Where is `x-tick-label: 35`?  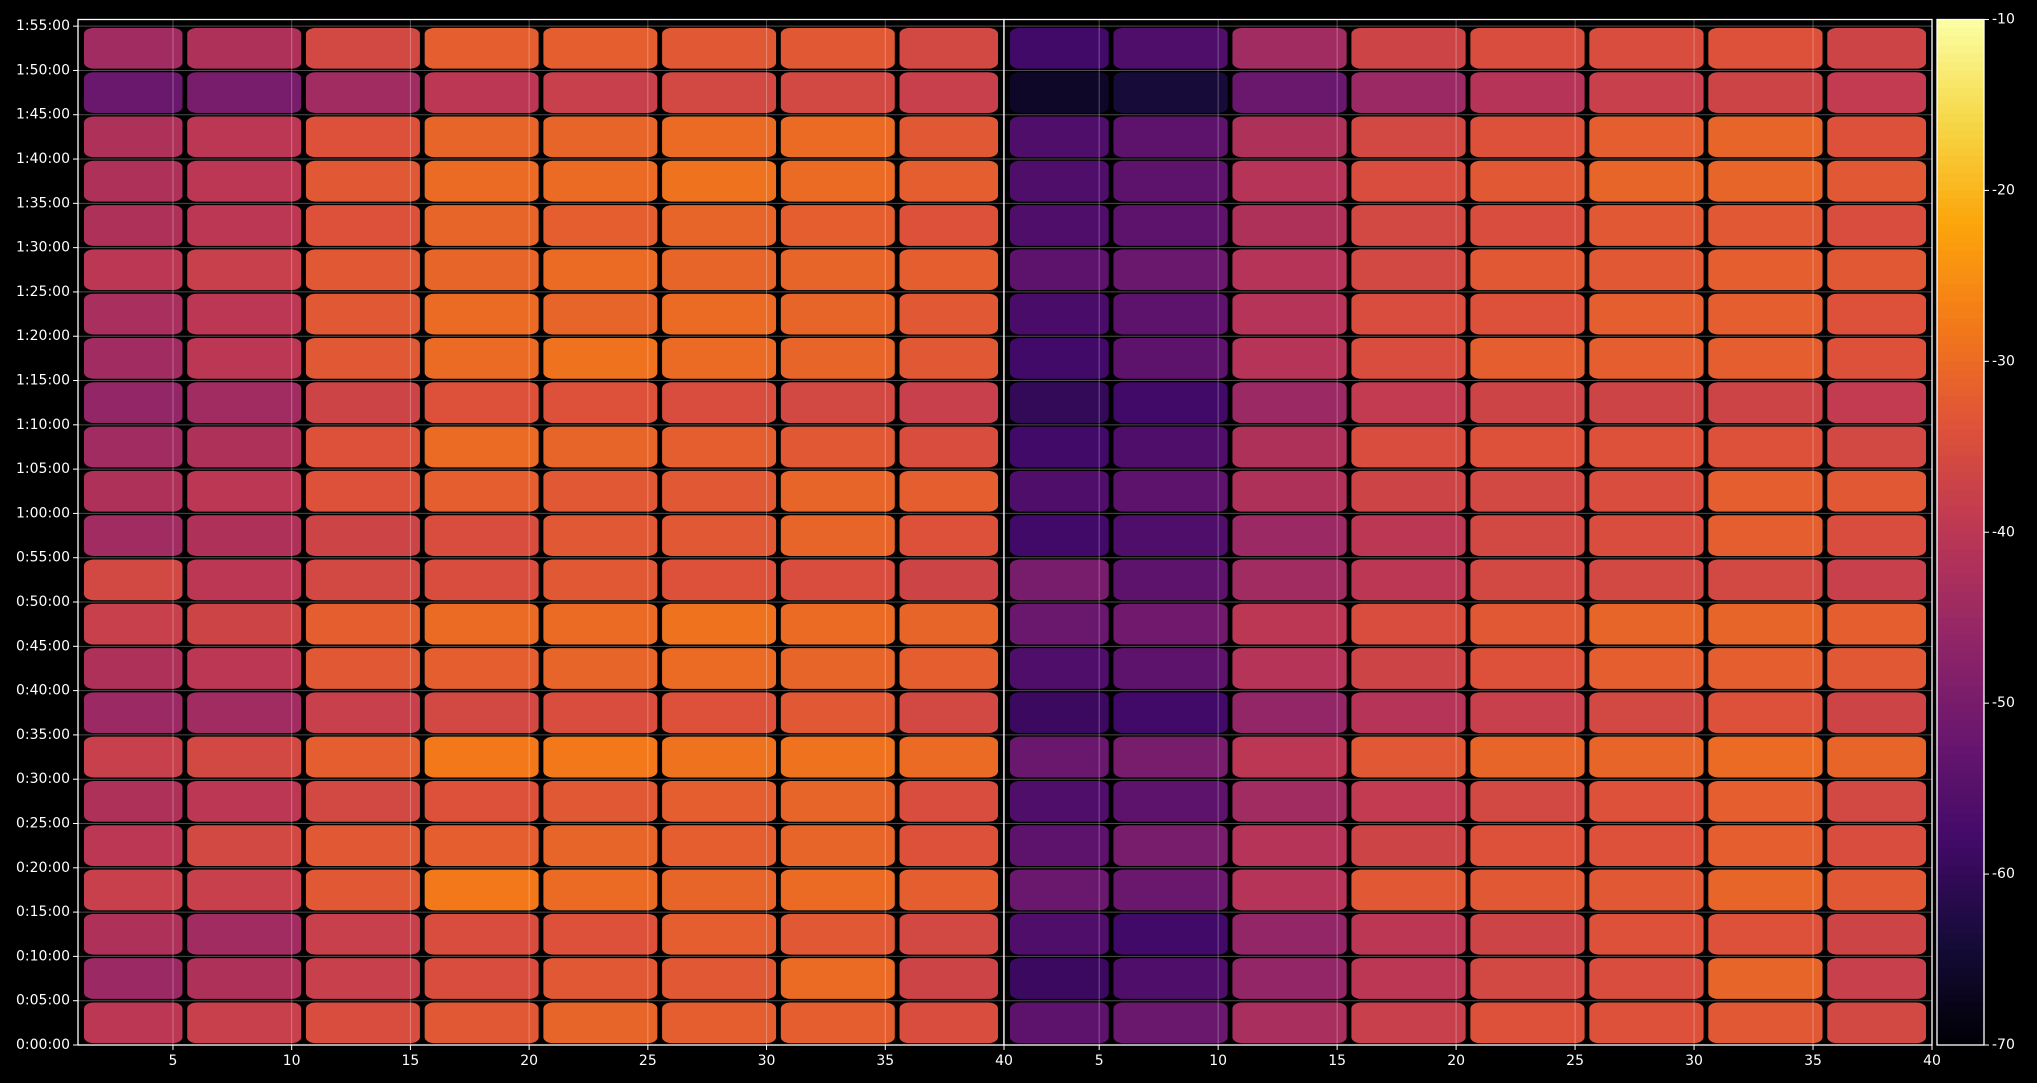 x-tick-label: 35 is located at coordinates (885, 1061).